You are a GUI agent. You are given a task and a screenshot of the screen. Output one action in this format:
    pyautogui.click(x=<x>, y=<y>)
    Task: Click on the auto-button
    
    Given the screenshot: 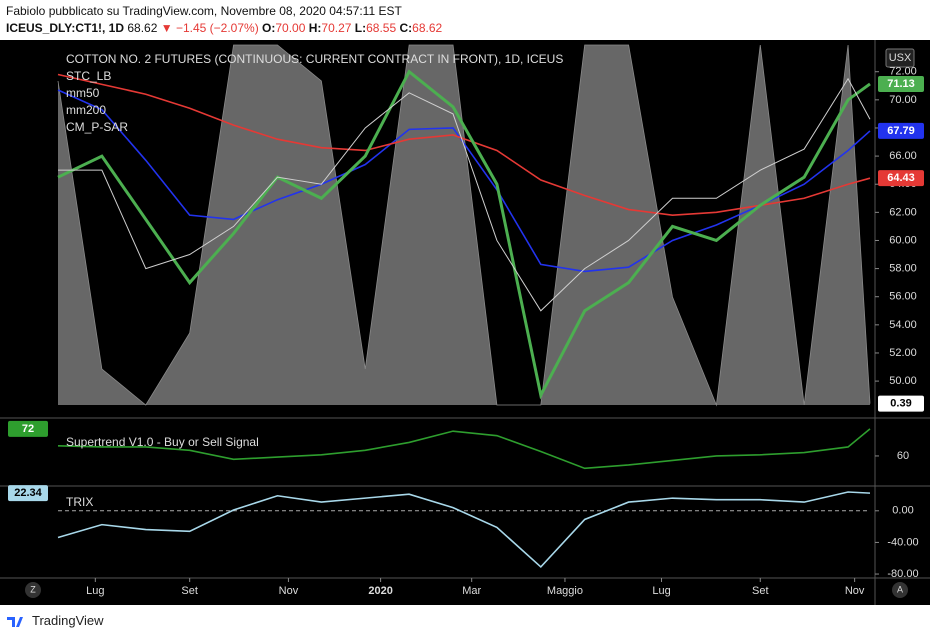 What is the action you would take?
    pyautogui.click(x=900, y=590)
    